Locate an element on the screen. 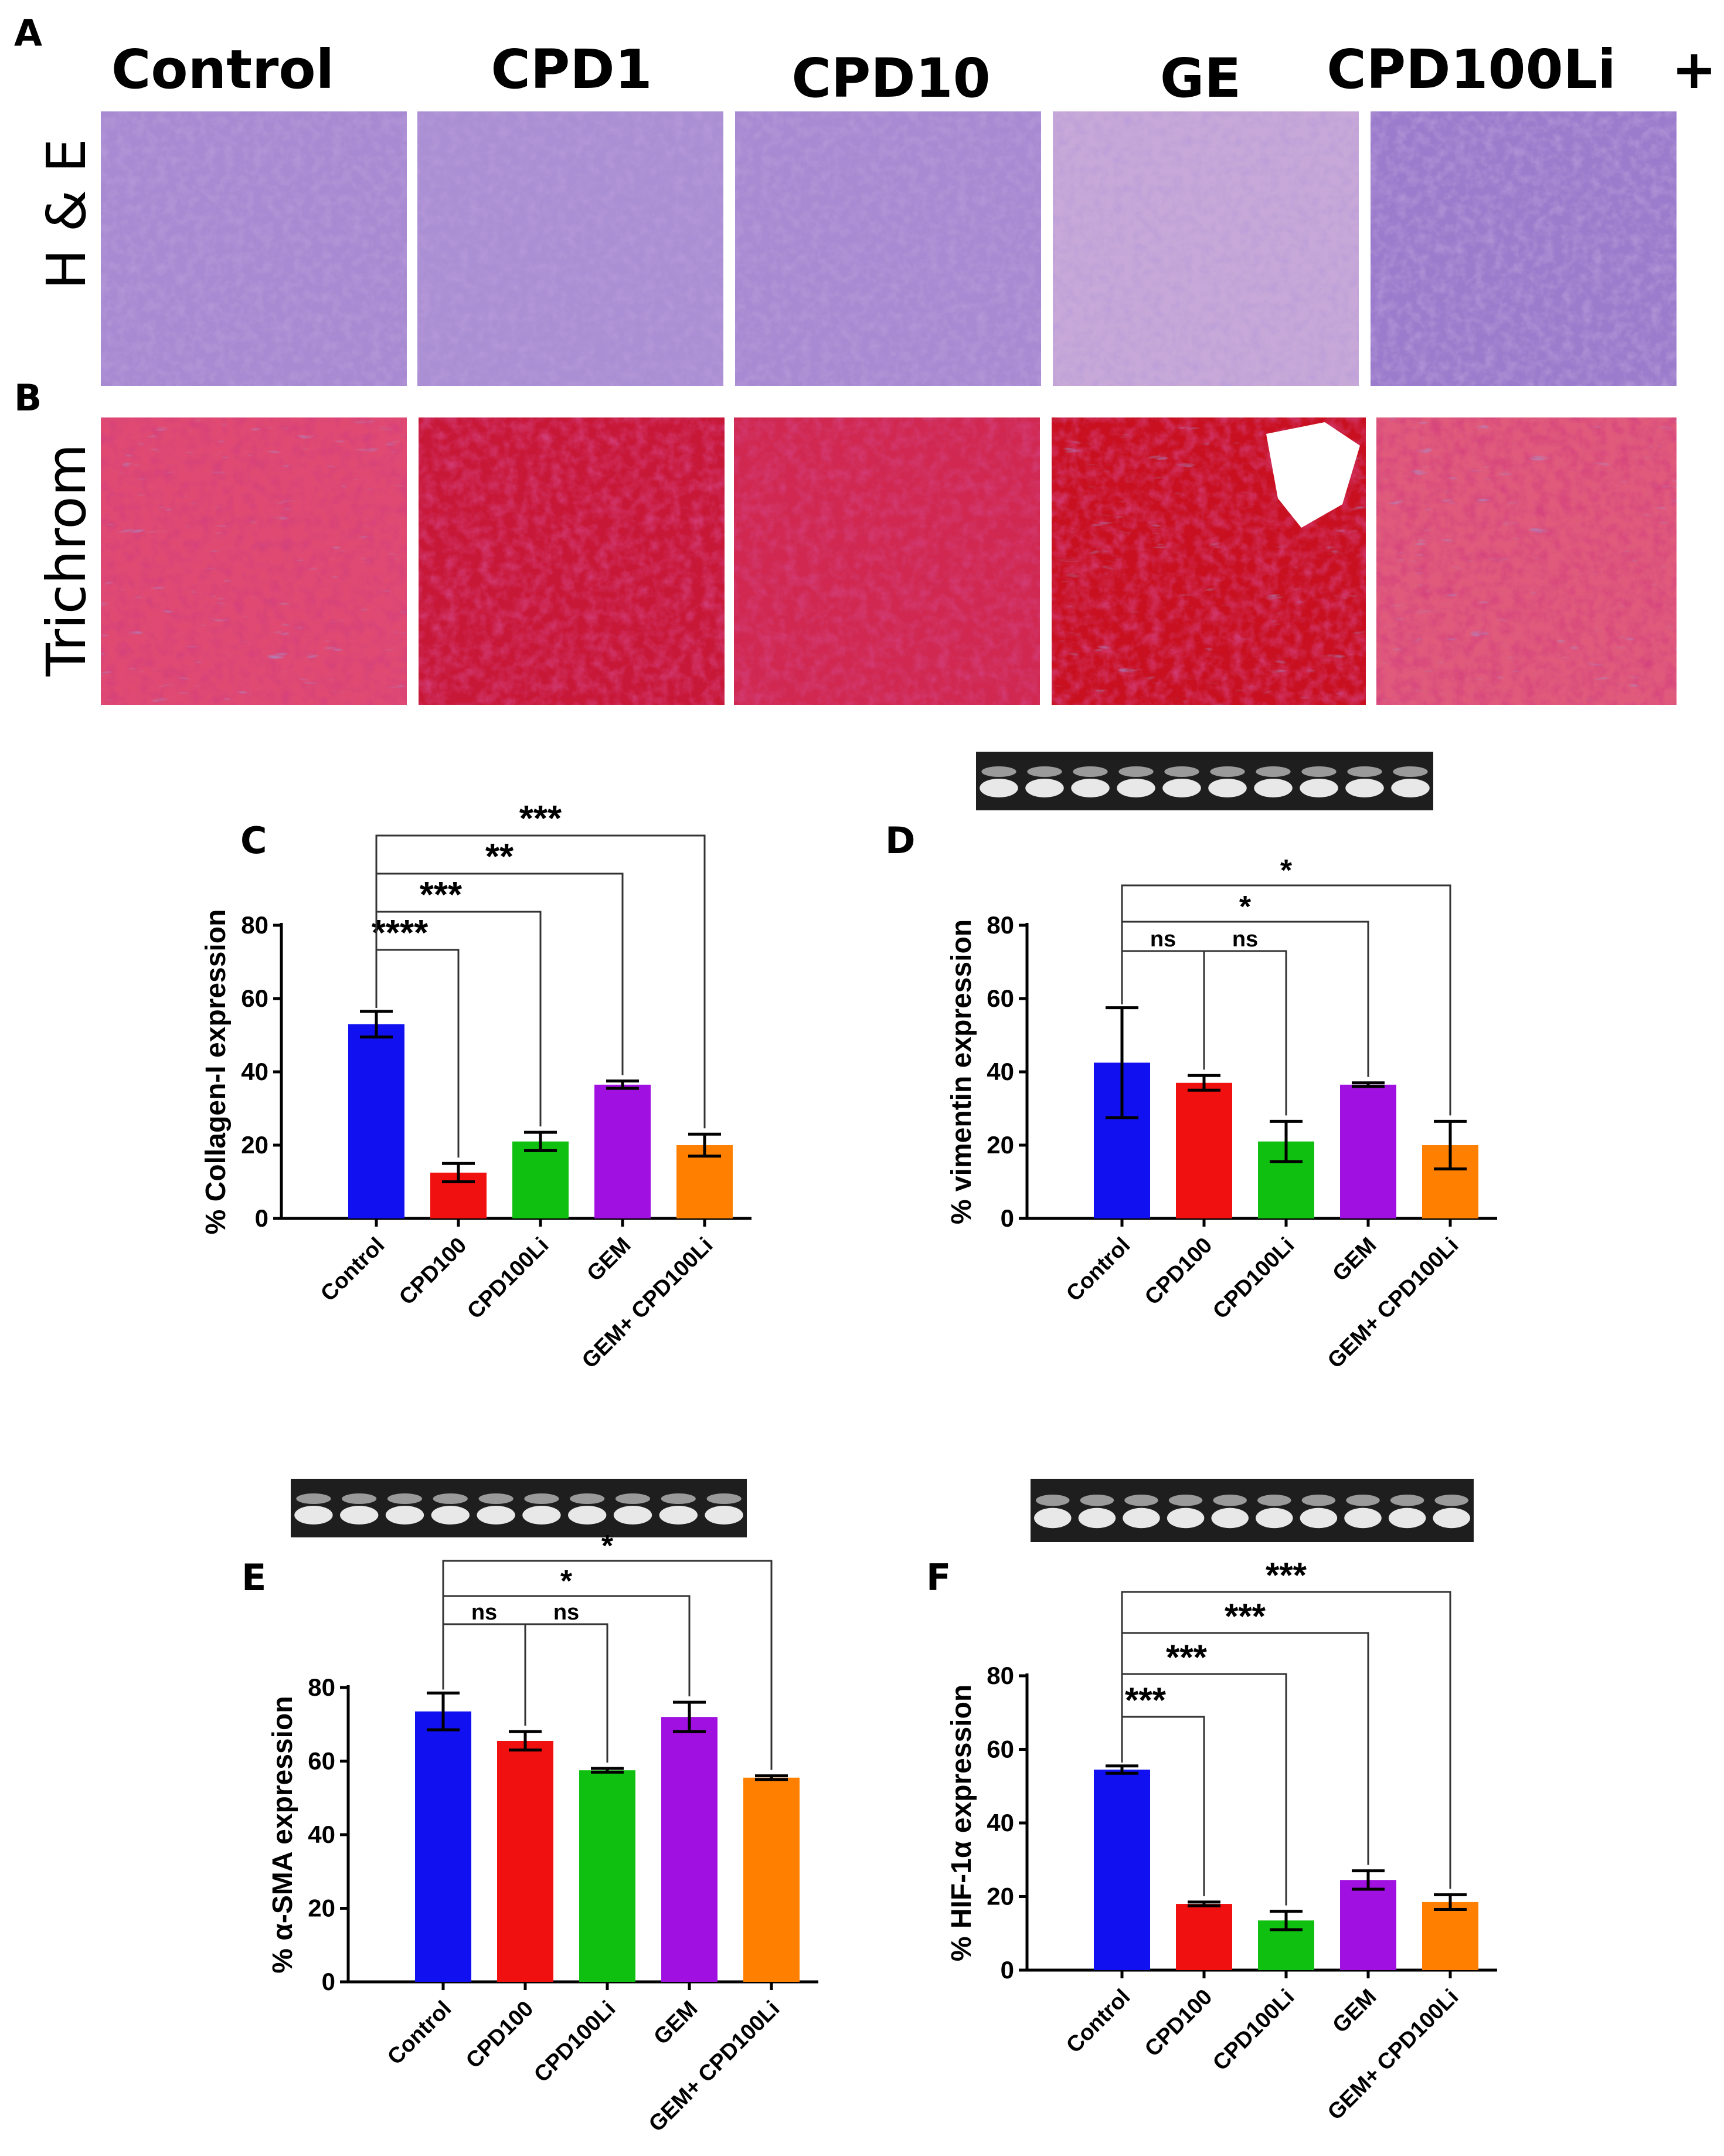  bar-cpd100 is located at coordinates (1204, 1150).